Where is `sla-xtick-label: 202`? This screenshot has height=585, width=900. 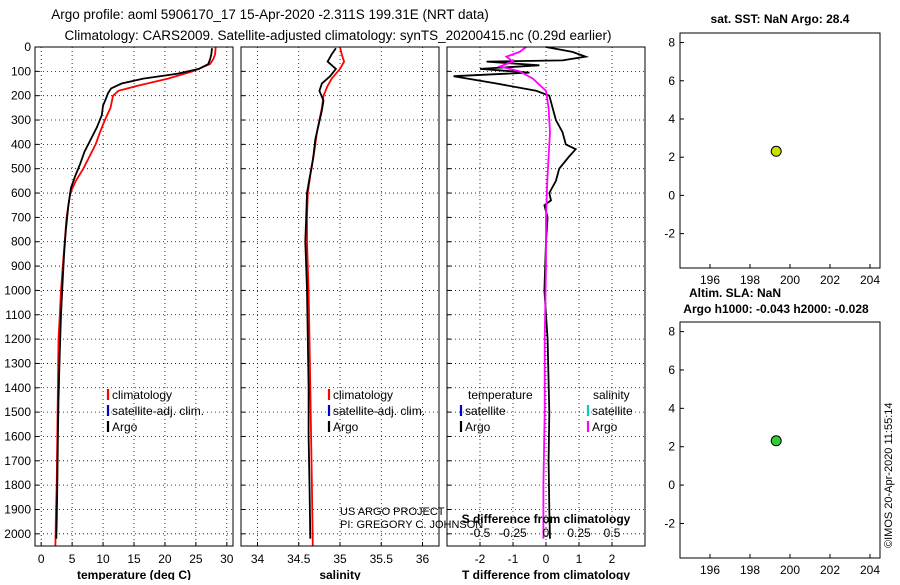
sla-xtick-label: 202 is located at coordinates (830, 570).